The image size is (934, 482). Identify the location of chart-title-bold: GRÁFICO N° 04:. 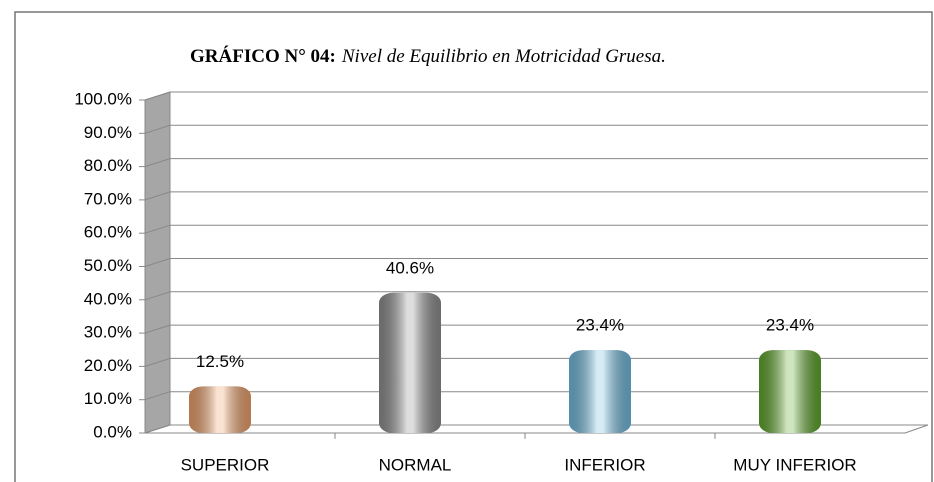
(263, 56).